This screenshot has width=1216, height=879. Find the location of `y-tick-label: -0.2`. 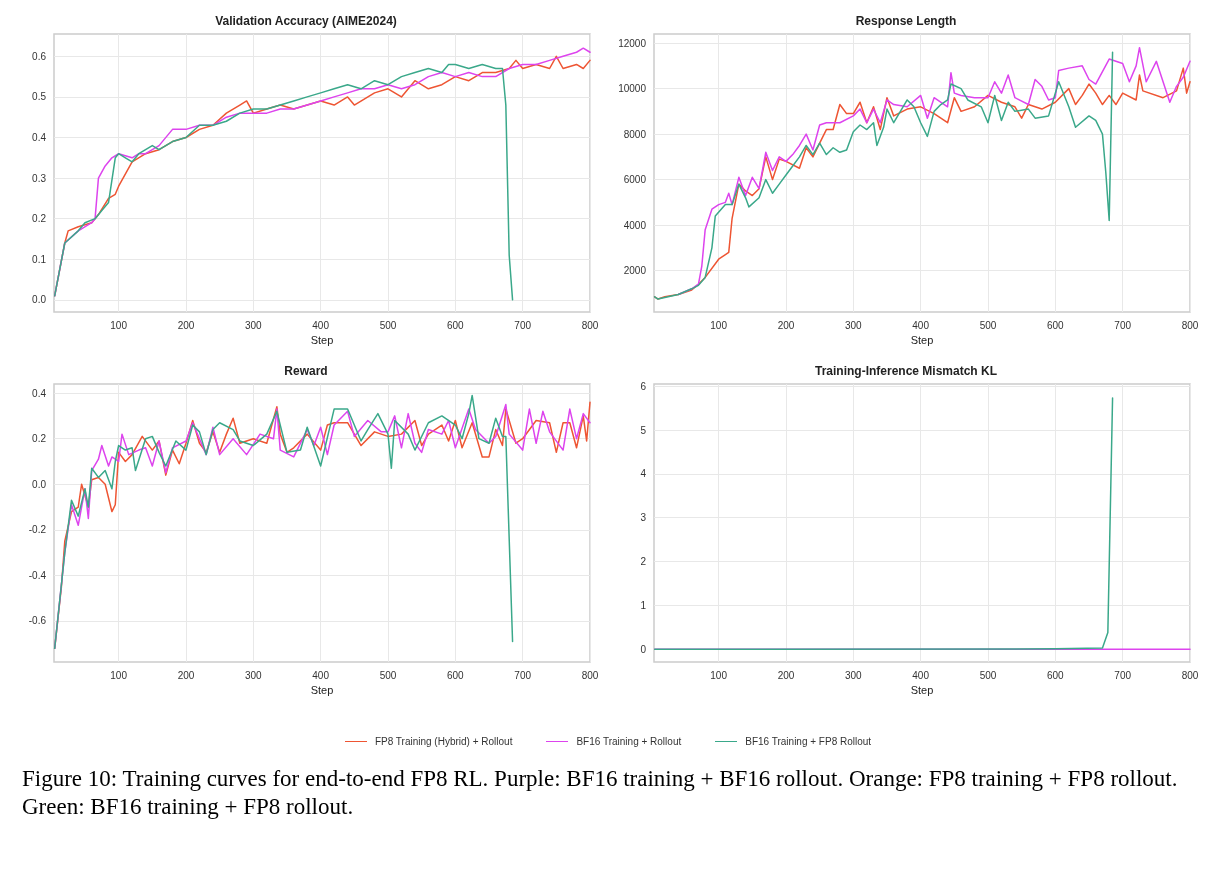

y-tick-label: -0.2 is located at coordinates (37, 530).